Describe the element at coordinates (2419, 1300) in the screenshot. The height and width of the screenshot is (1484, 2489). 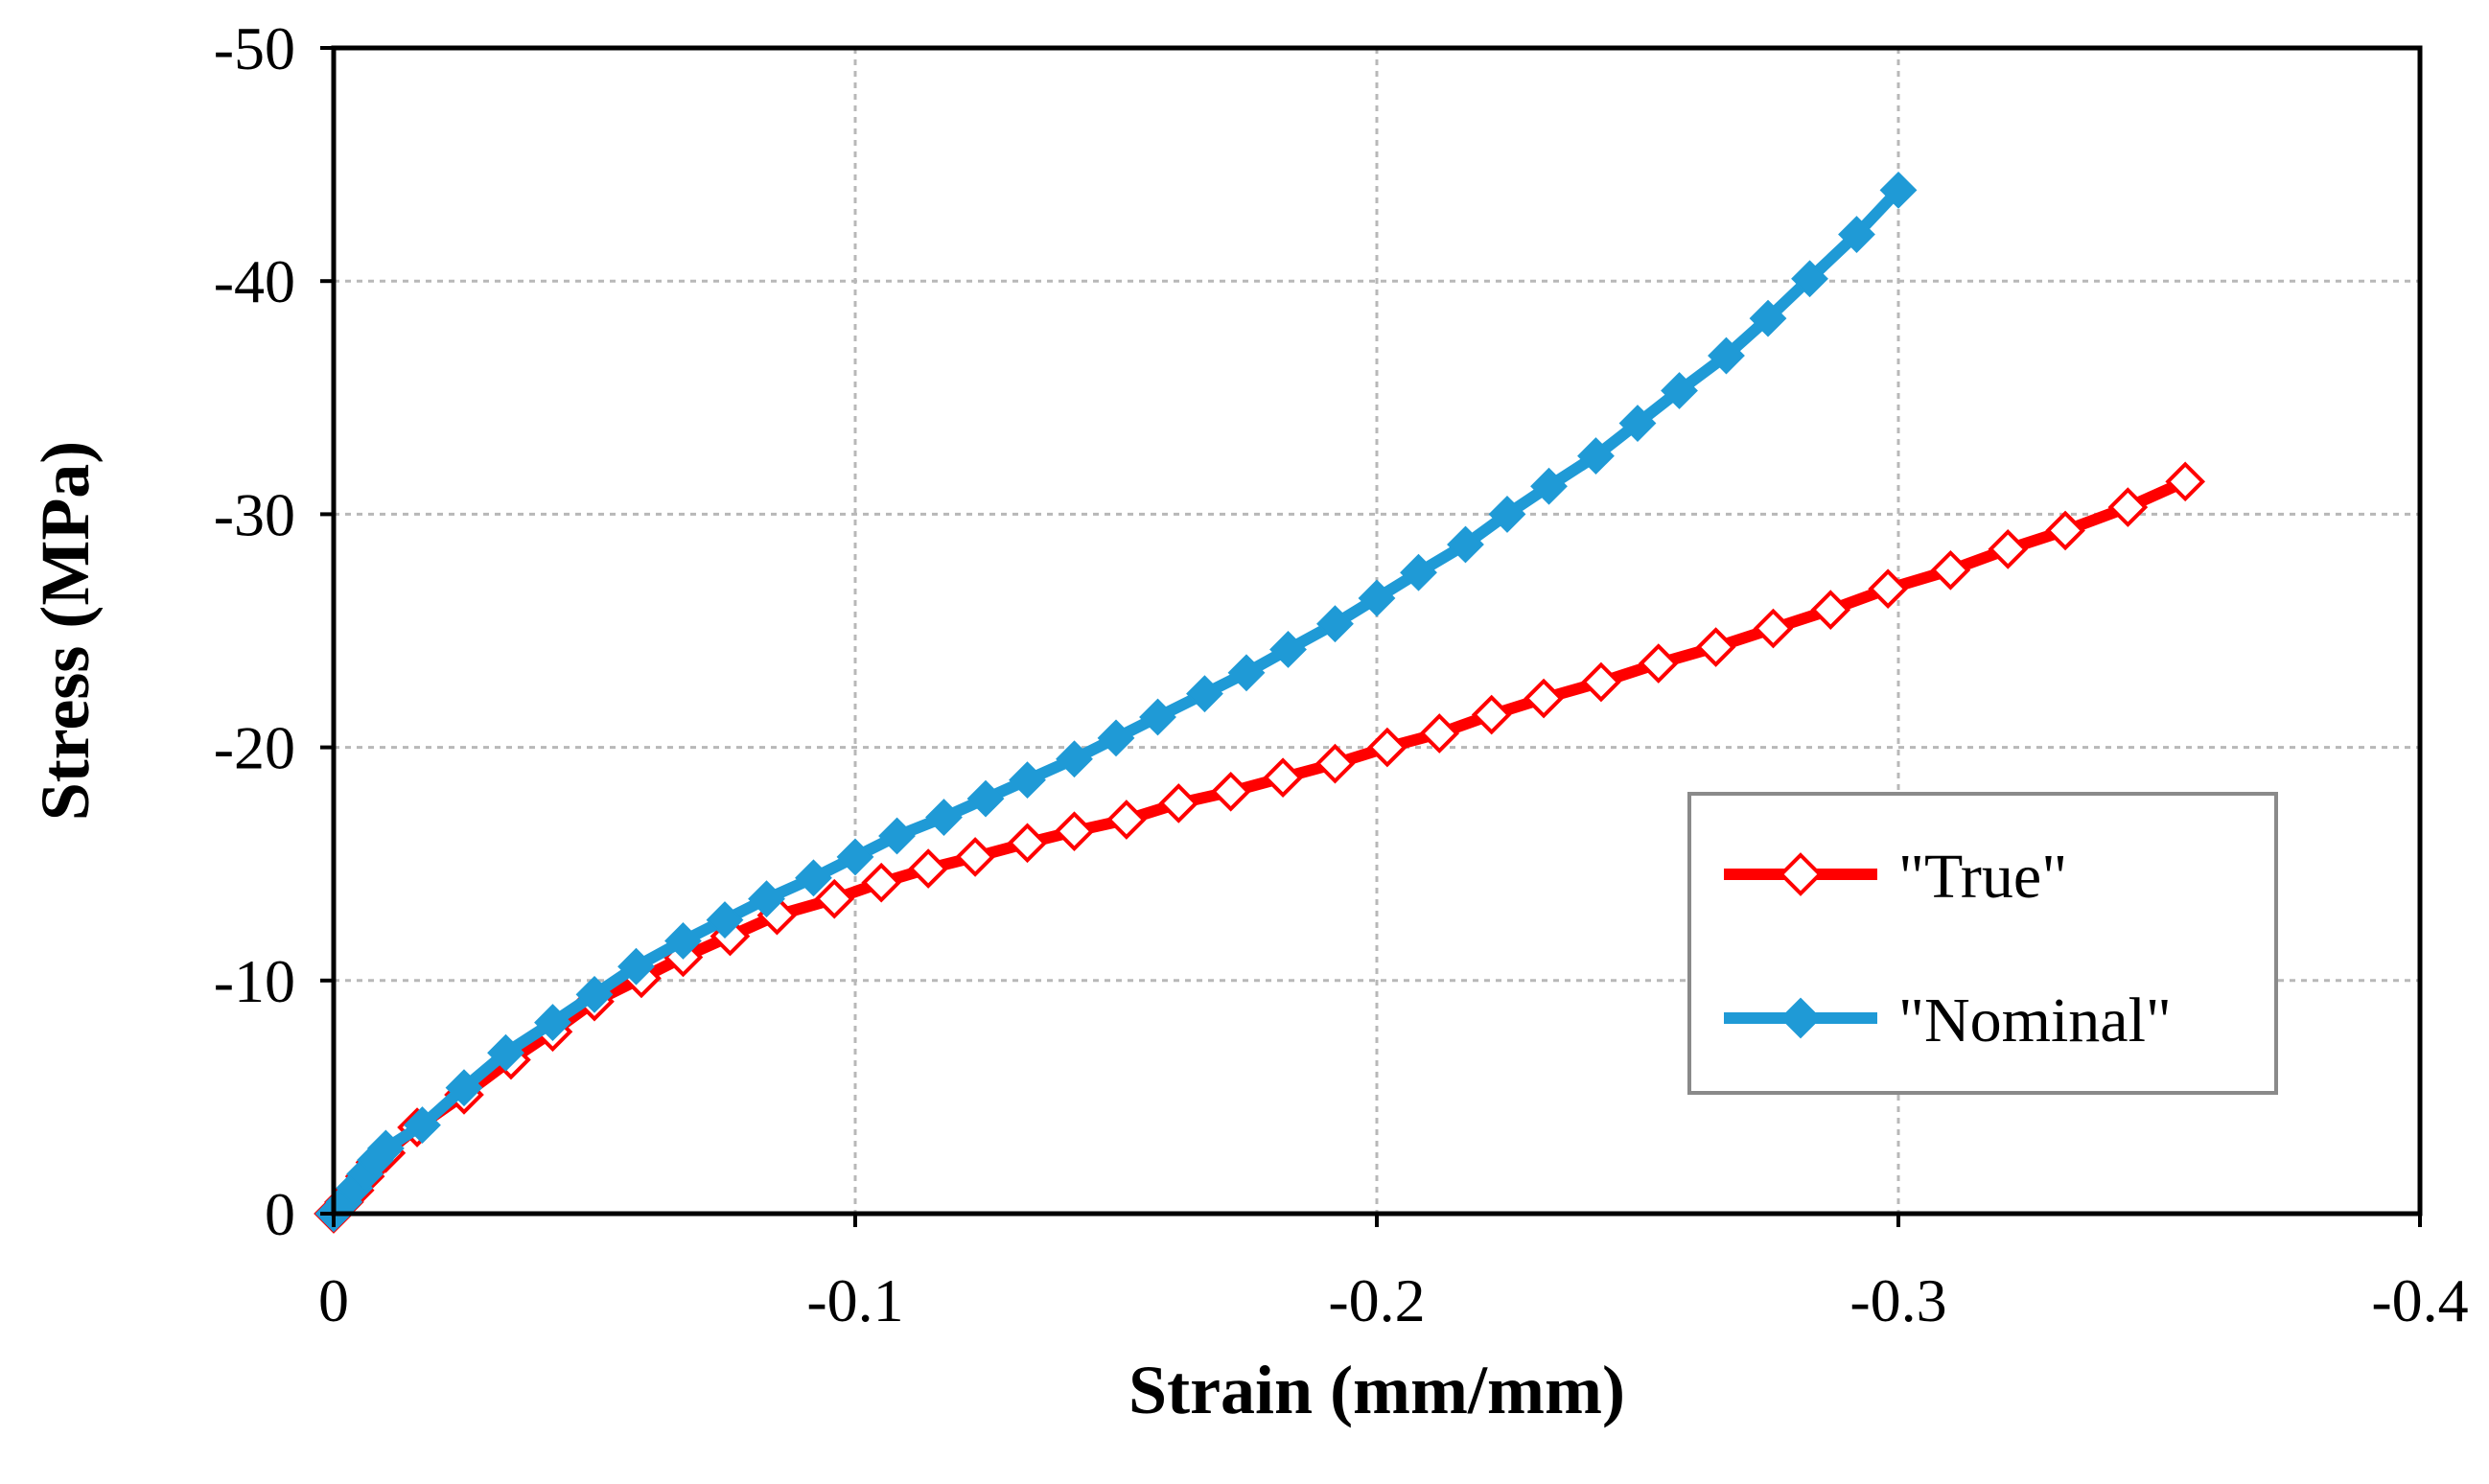
I see `x-tick-label: -0.4` at that location.